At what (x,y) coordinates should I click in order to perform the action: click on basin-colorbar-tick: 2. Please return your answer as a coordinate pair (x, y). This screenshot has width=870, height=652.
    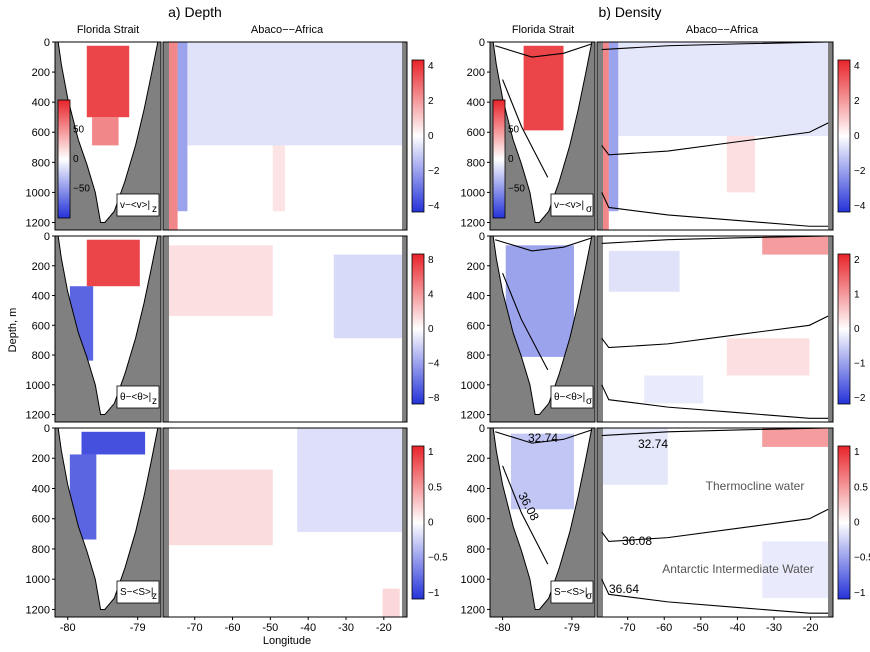
    Looking at the image, I should click on (857, 260).